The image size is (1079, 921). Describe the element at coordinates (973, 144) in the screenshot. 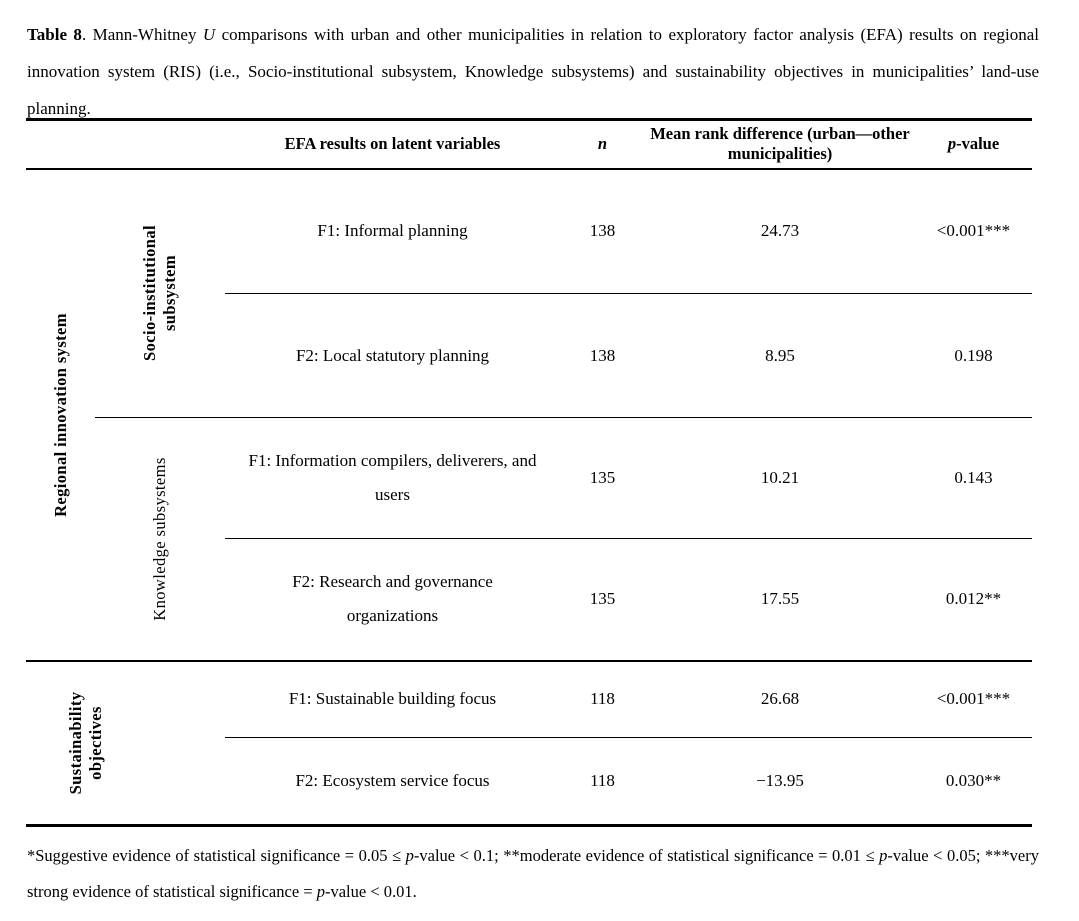

I see `header-p-value: p-value` at that location.